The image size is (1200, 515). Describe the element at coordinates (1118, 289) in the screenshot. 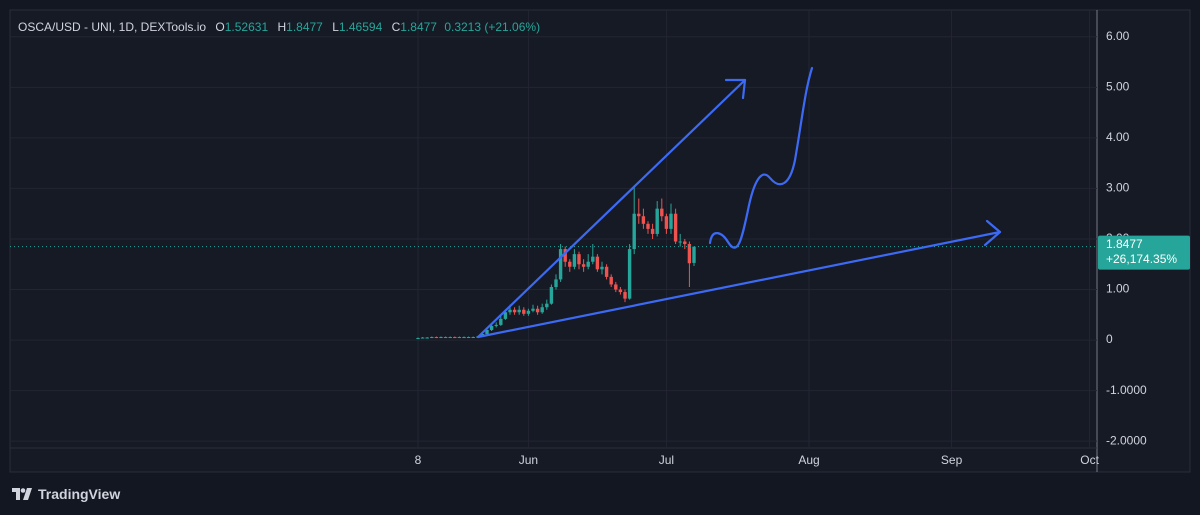

I see `y-tick-label: 1.00` at that location.